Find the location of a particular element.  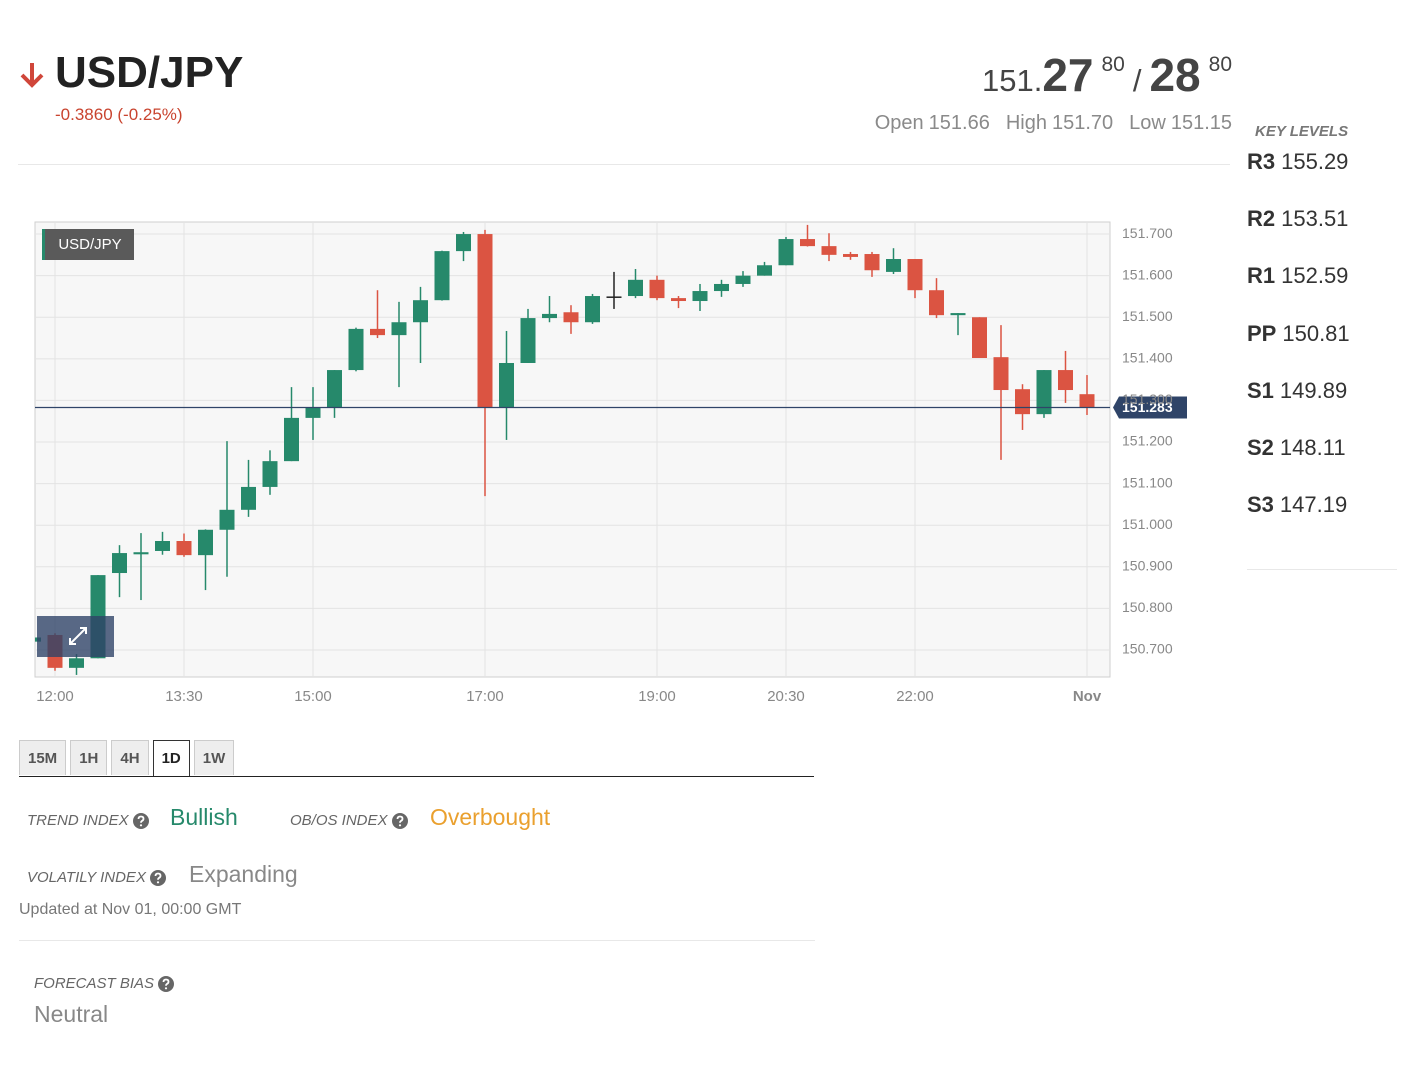

forecast-bias-label: FORECAST BIAS is located at coordinates (104, 983).